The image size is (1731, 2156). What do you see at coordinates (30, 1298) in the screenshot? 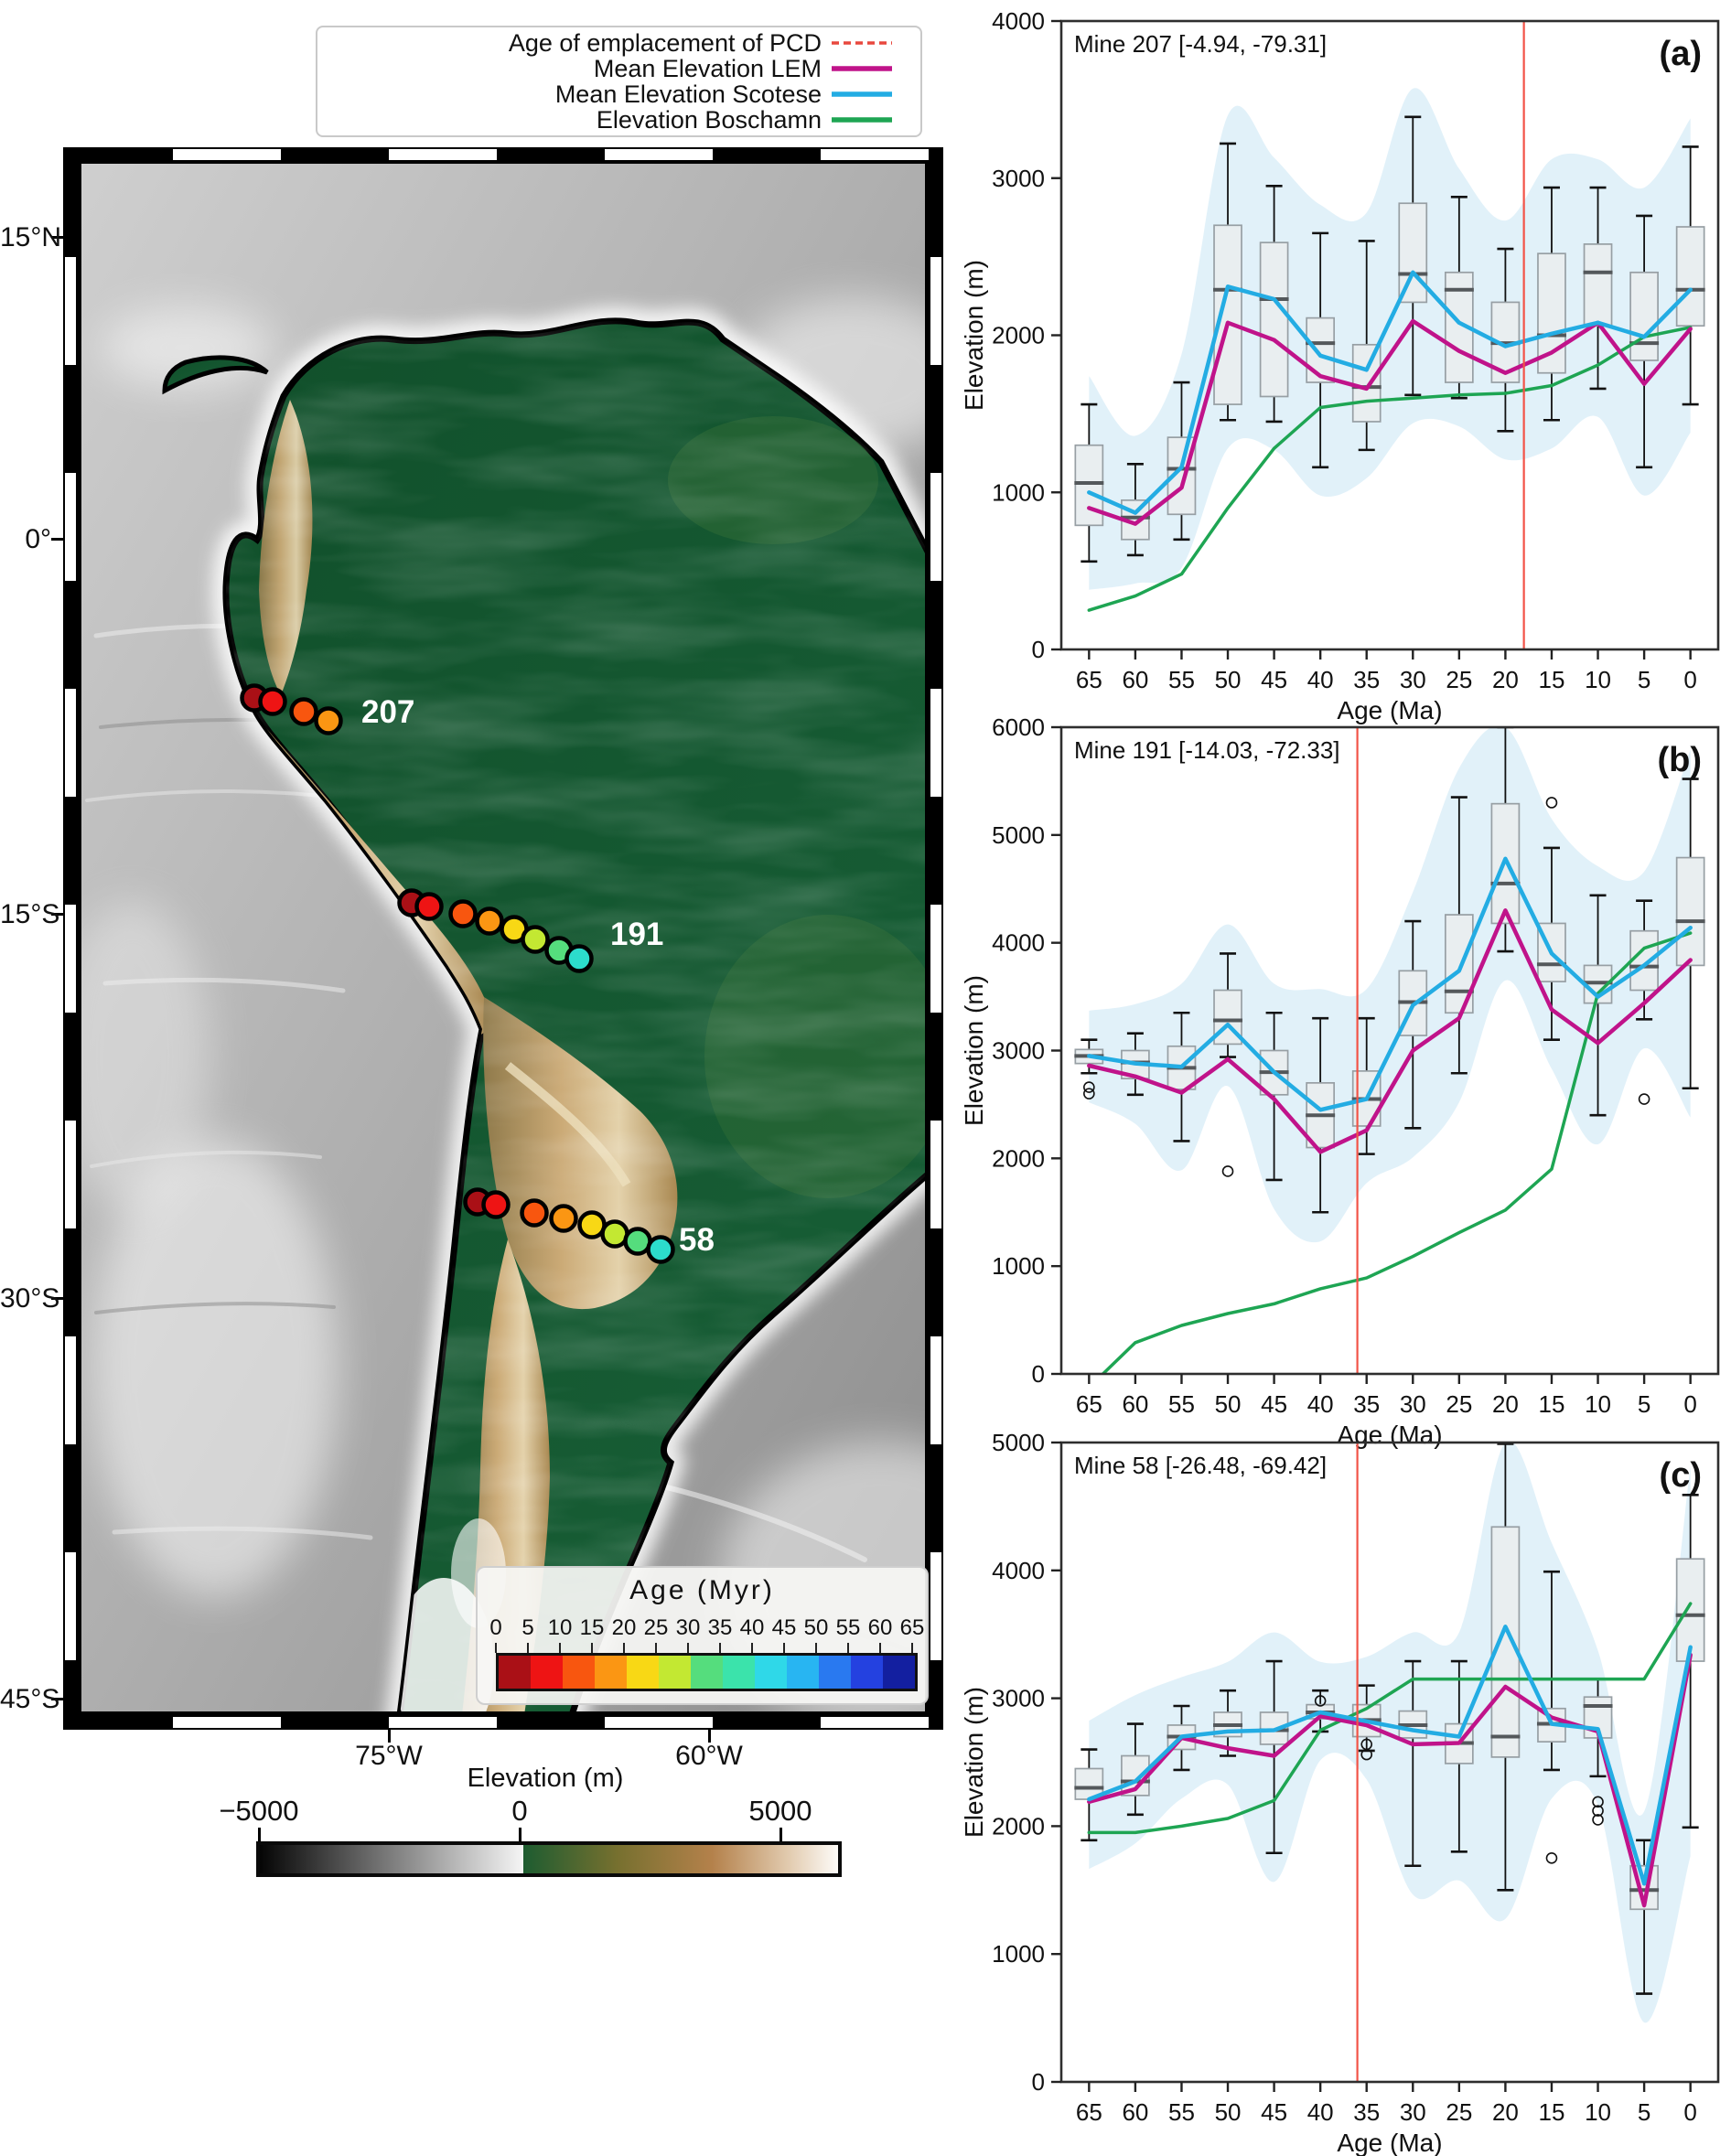
I see `lat-label-30s: 30°S` at bounding box center [30, 1298].